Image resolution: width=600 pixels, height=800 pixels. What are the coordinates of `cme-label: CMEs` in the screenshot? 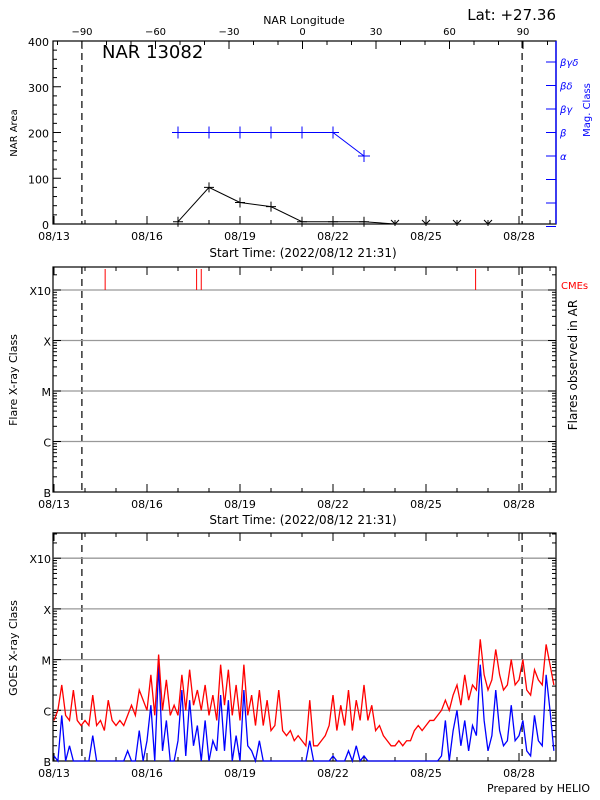 It's located at (574, 286).